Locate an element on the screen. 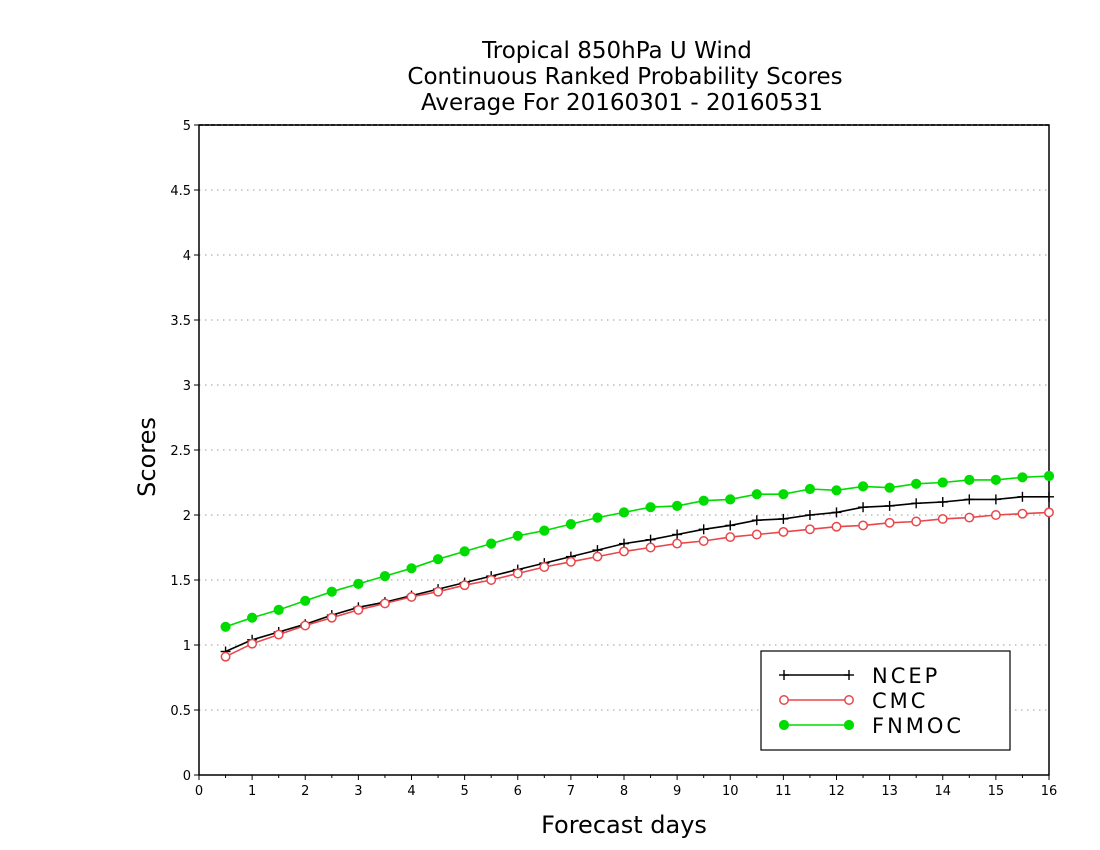  x-tick-label: 15 is located at coordinates (996, 791).